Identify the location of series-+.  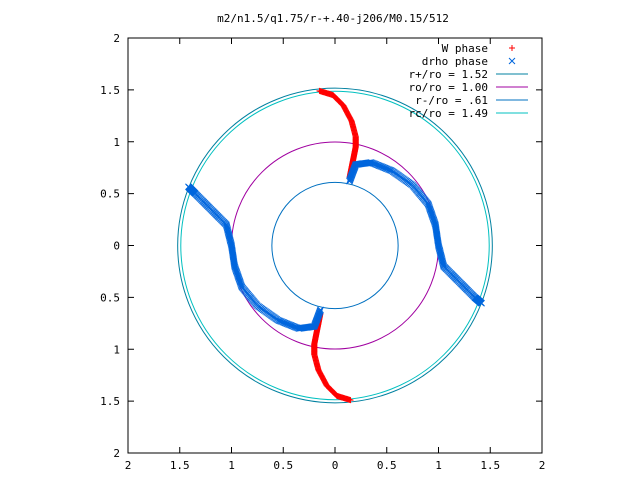
(335, 245).